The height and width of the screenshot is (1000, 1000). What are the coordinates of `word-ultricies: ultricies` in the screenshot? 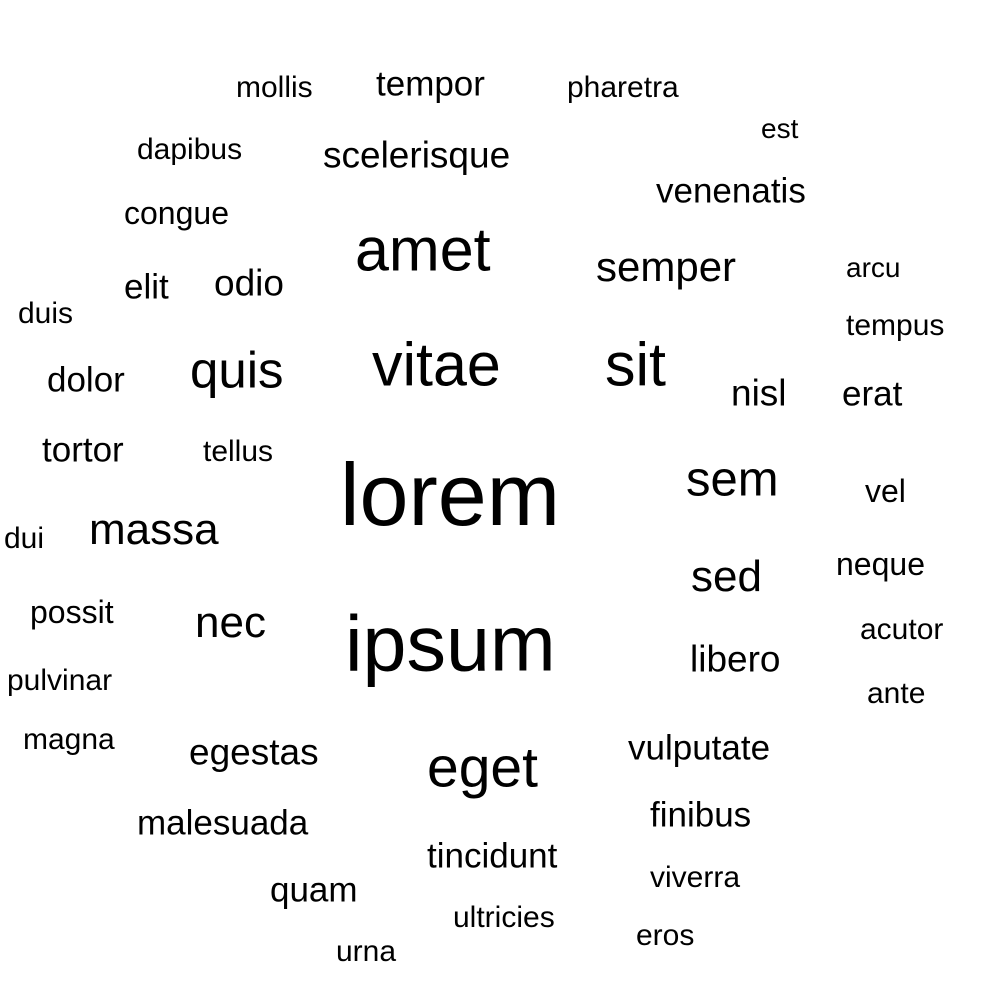 It's located at (504, 917).